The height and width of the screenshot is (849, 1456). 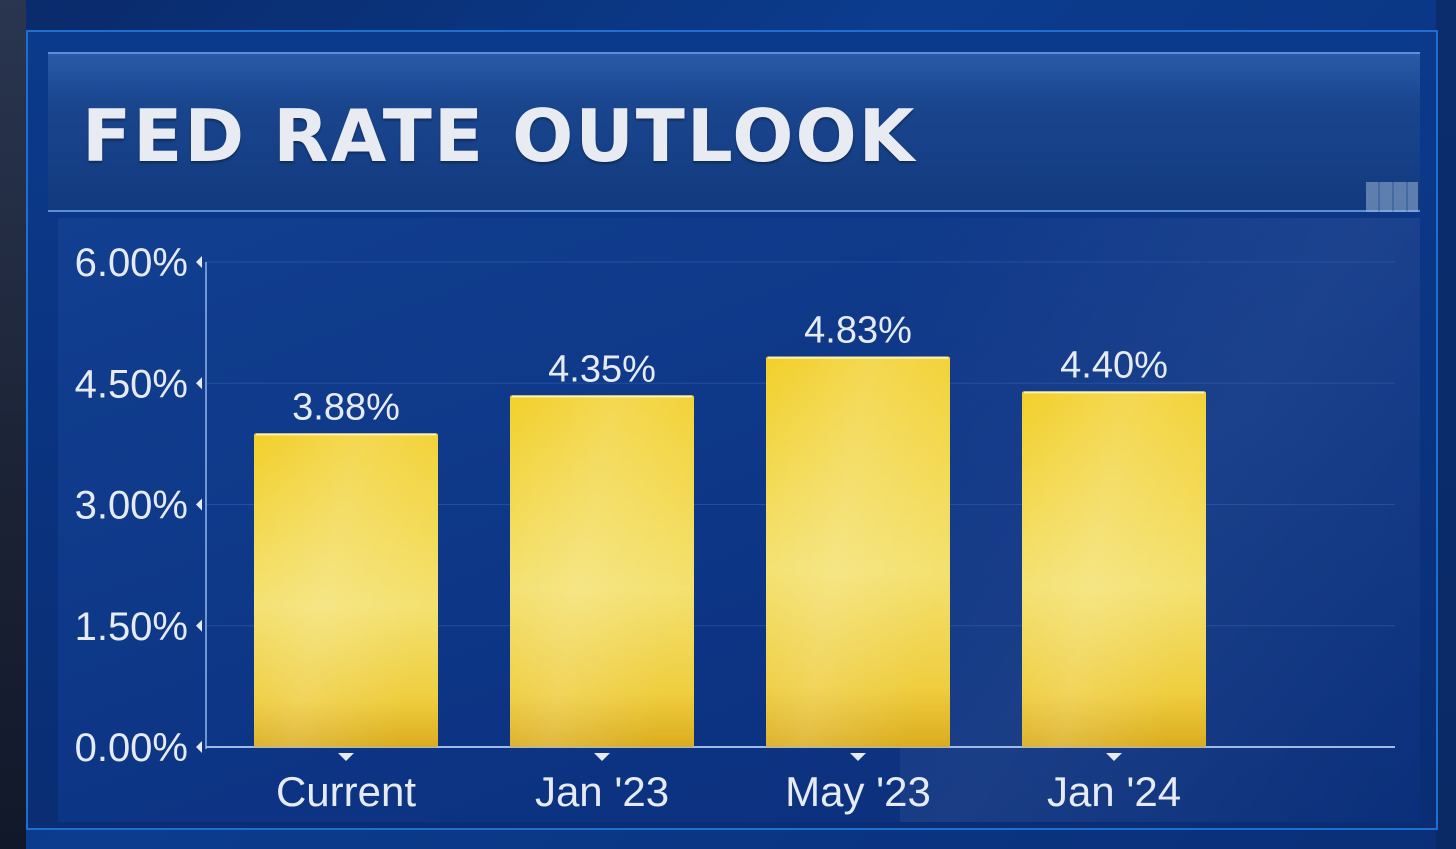 I want to click on banner-corner-decoration, so click(x=1392, y=197).